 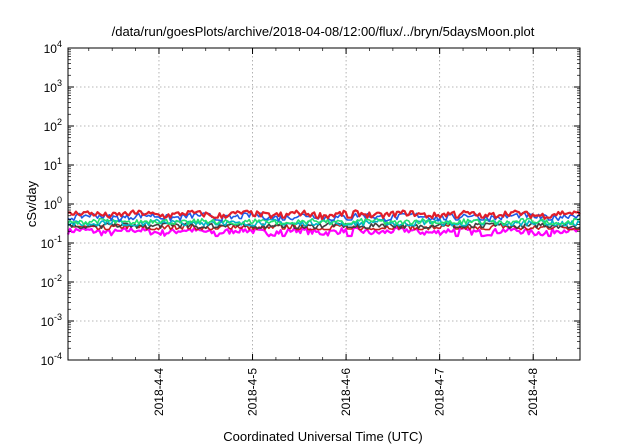 What do you see at coordinates (53, 164) in the screenshot?
I see `y-tick-label: 10¹` at bounding box center [53, 164].